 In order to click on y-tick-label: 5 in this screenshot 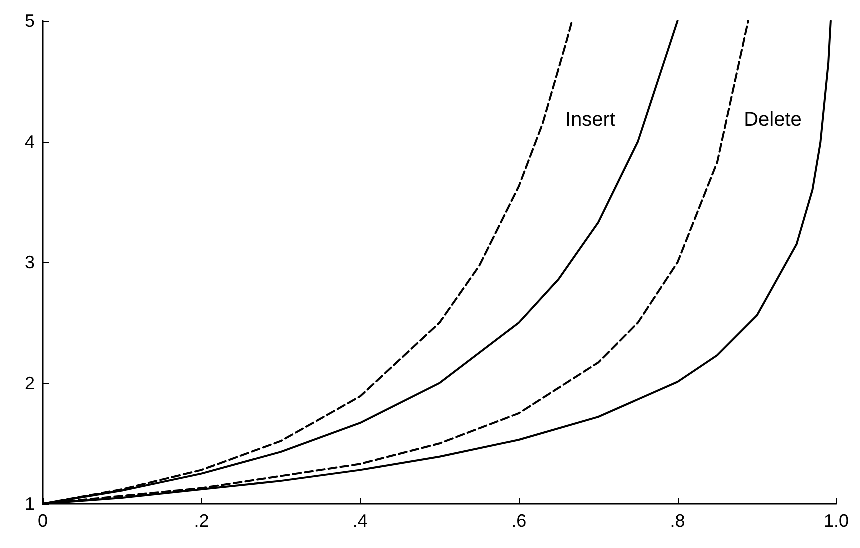, I will do `click(29, 21)`.